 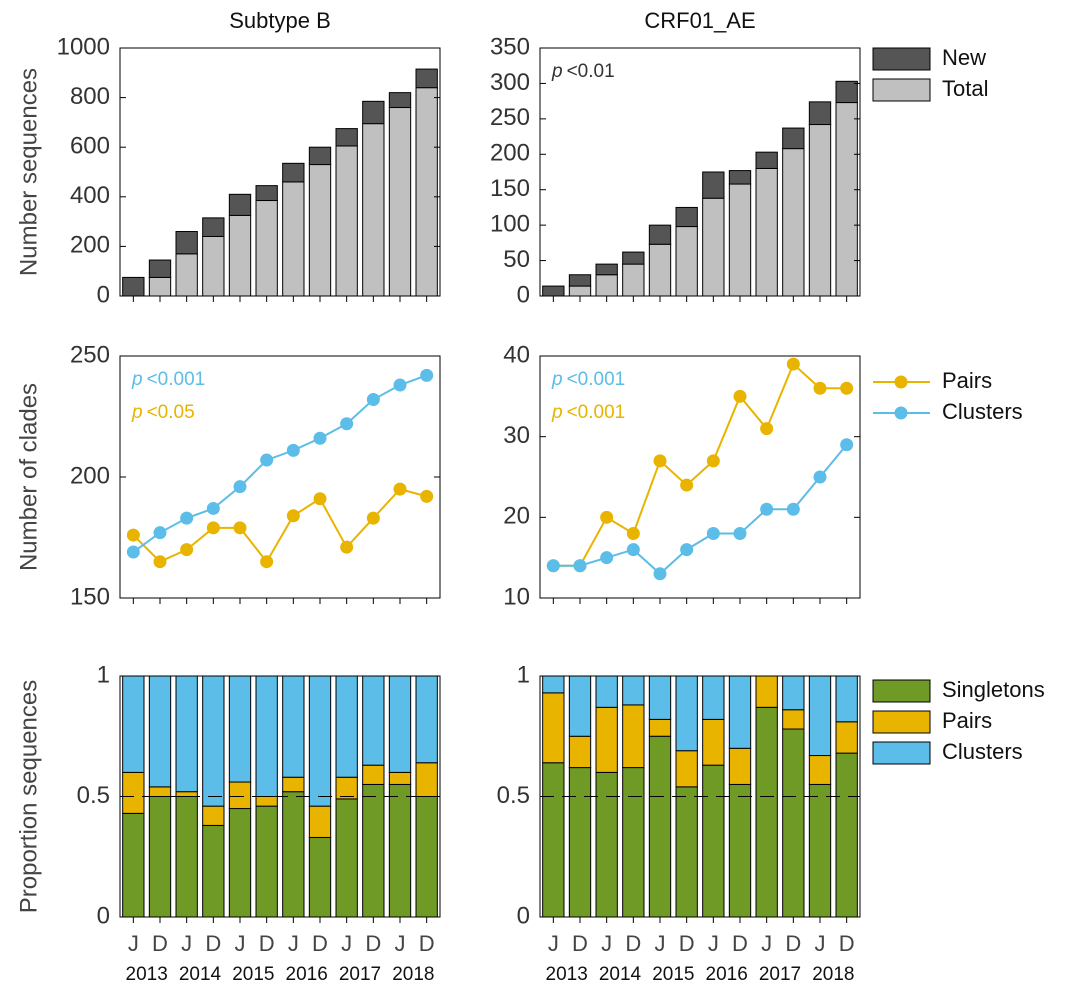 I want to click on y-tick-label: 100, so click(x=510, y=223).